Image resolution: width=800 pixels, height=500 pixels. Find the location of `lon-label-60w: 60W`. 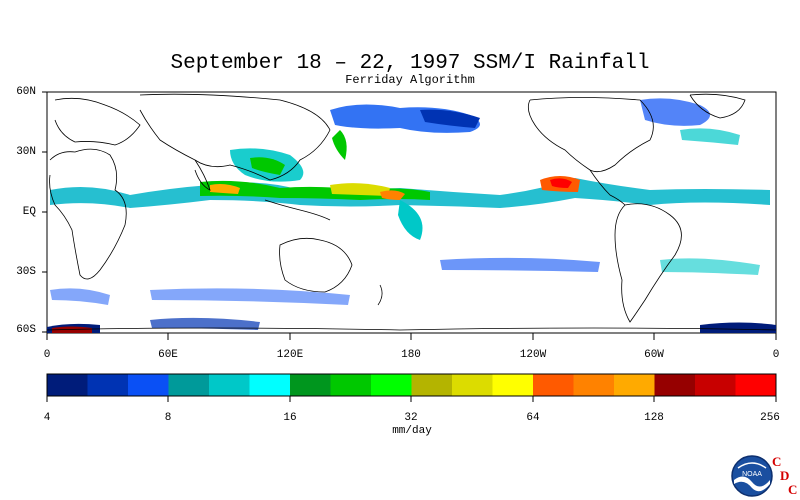

lon-label-60w: 60W is located at coordinates (654, 355).